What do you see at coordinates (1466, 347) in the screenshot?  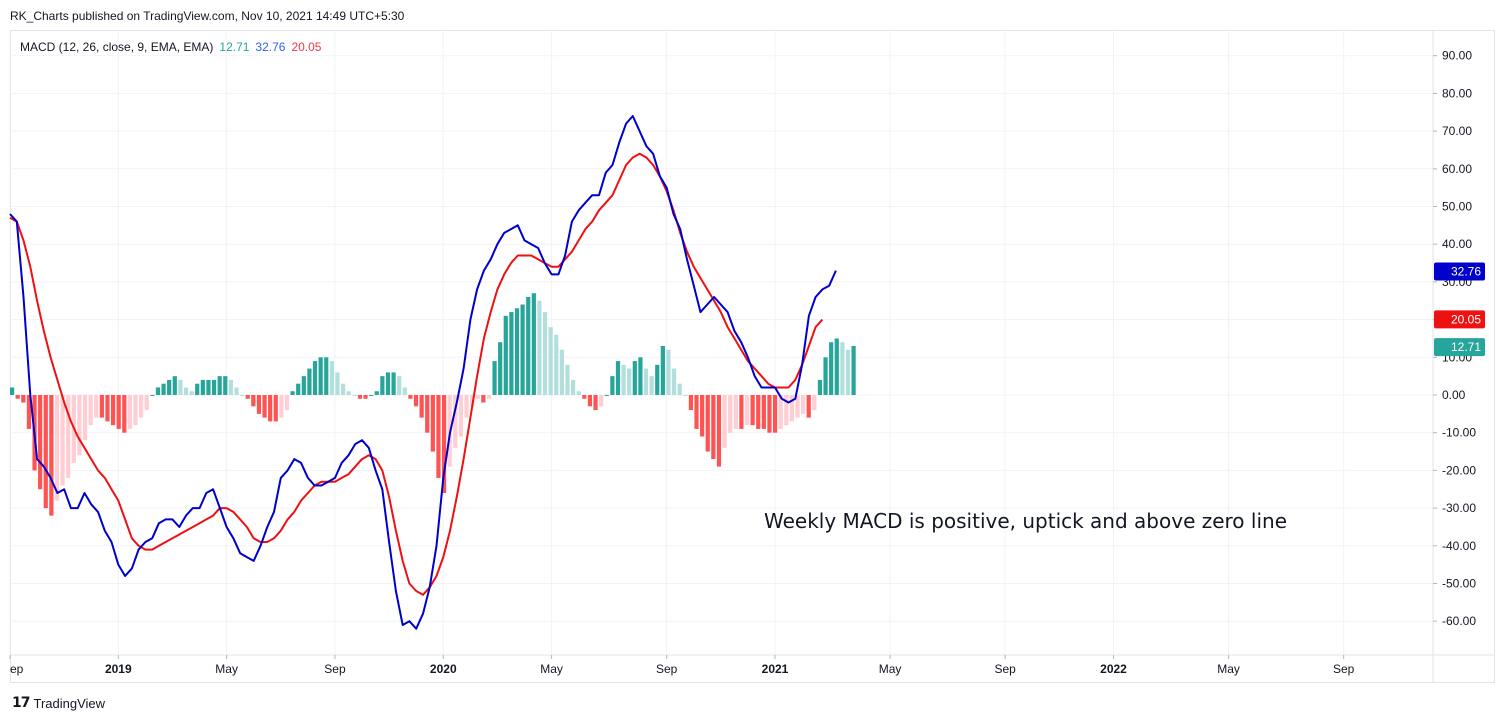 I see `hist-value-label: 12.71` at bounding box center [1466, 347].